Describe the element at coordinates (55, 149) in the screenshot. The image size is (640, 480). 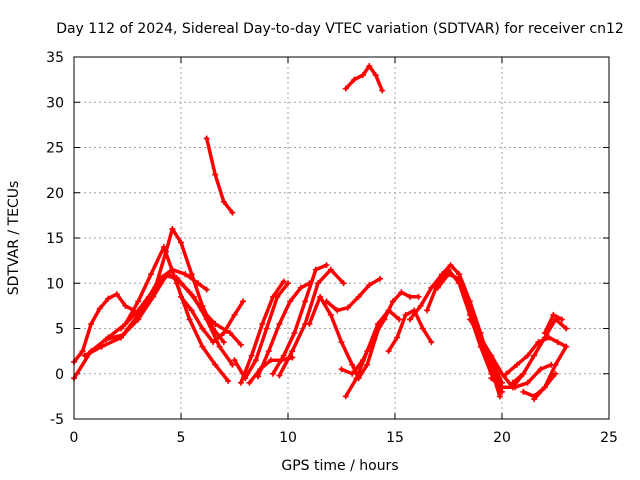
I see `y-tick-label: 25` at that location.